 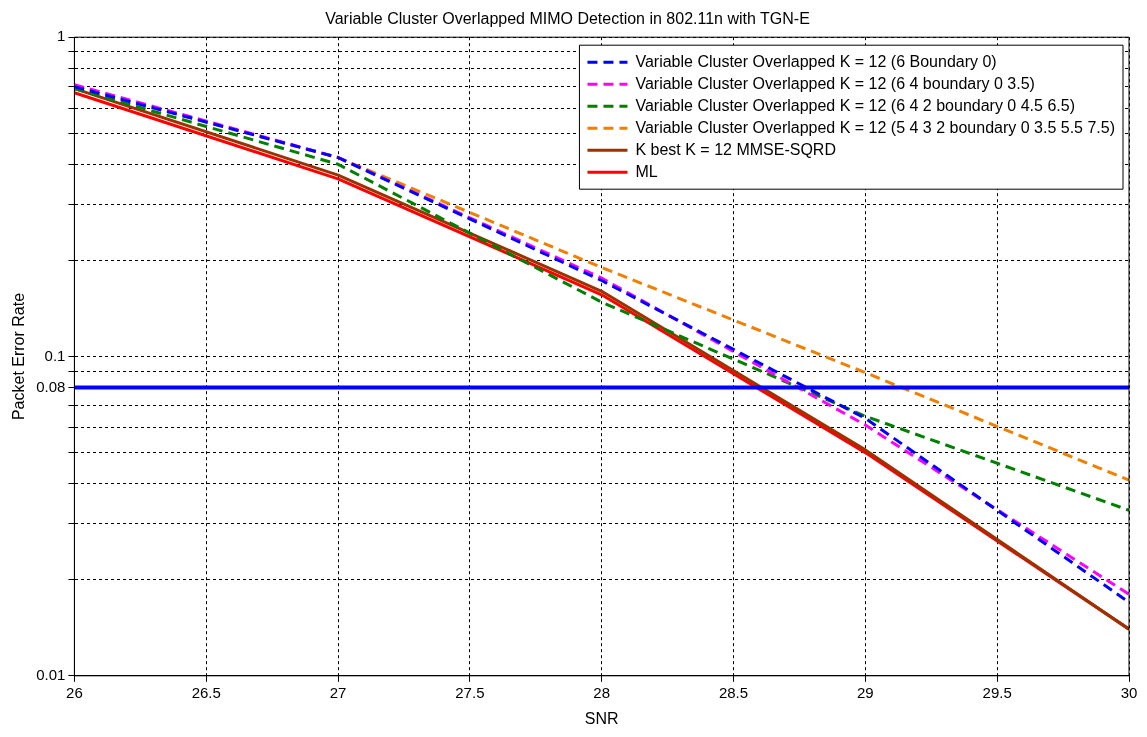 What do you see at coordinates (997, 692) in the screenshot?
I see `x-tick-label: 29.5` at bounding box center [997, 692].